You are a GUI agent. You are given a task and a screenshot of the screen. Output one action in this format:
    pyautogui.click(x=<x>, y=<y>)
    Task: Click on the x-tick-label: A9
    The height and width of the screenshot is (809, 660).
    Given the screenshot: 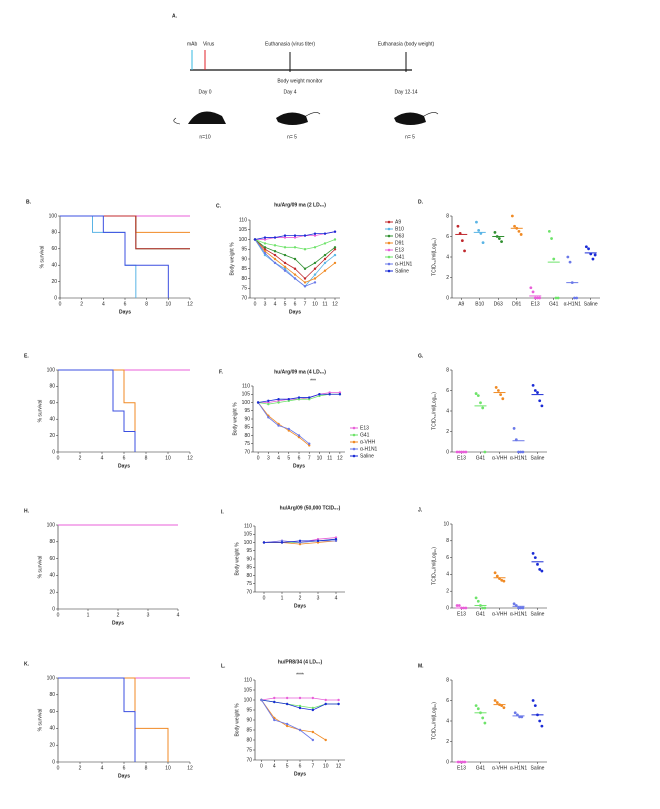 What is the action you would take?
    pyautogui.click(x=461, y=304)
    